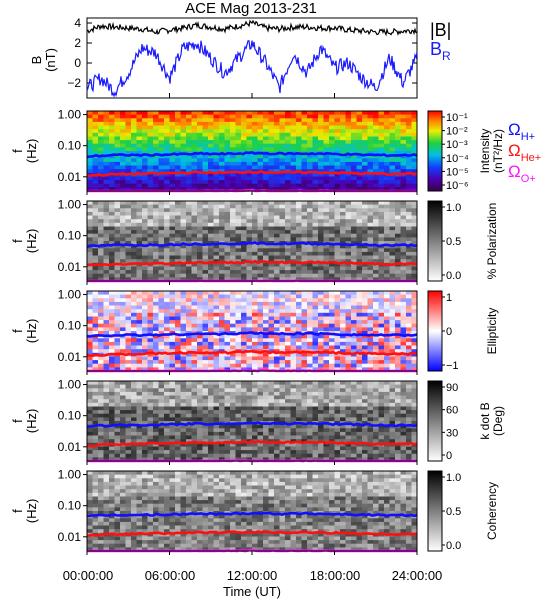 This screenshot has width=550, height=600. I want to click on panel-polarization: 1.000.100.01f (Hz)1.00.50.0% Polarization, so click(254, 241).